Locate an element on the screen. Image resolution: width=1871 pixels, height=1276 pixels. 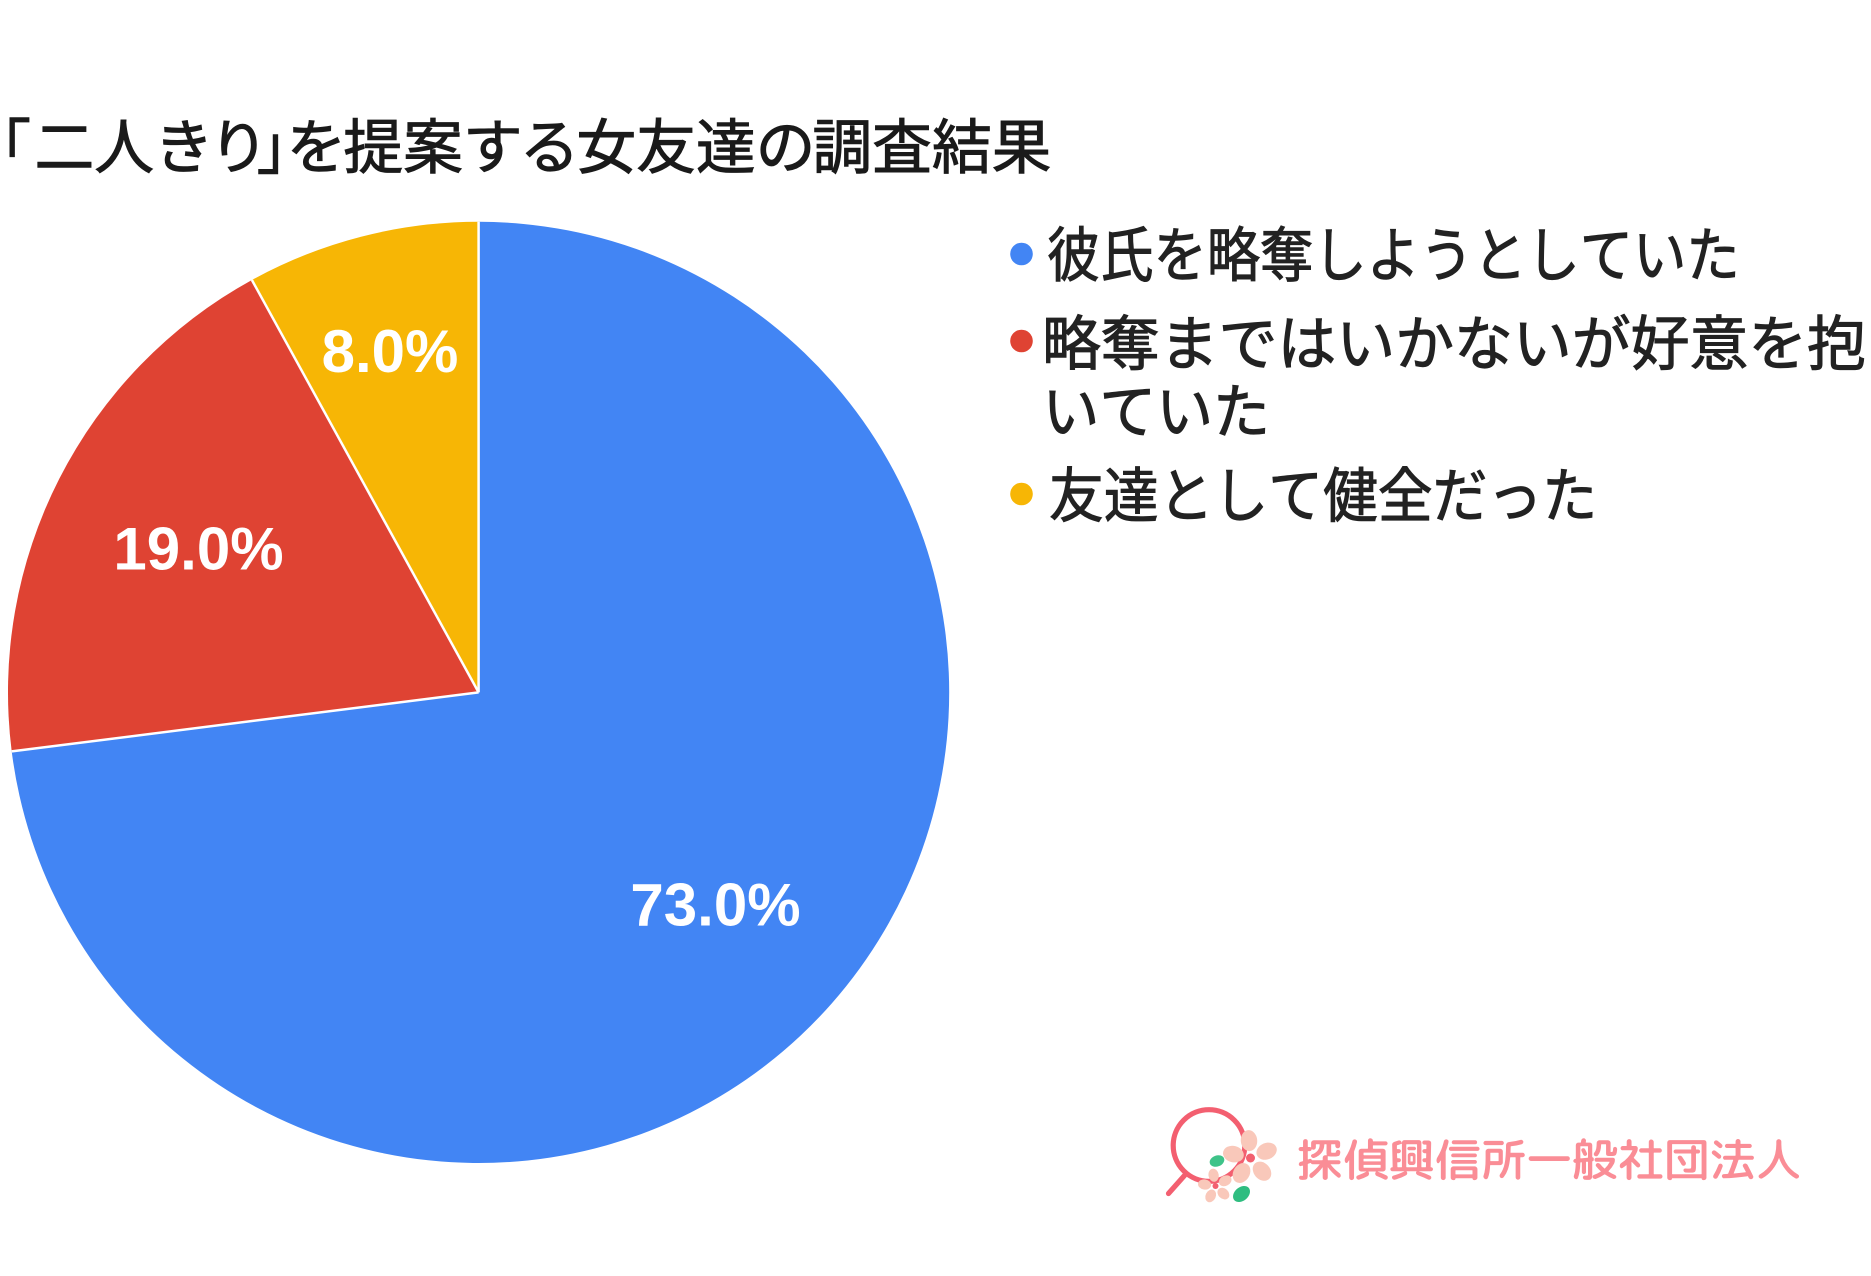
svg-text: 73.0% is located at coordinates (715, 905).